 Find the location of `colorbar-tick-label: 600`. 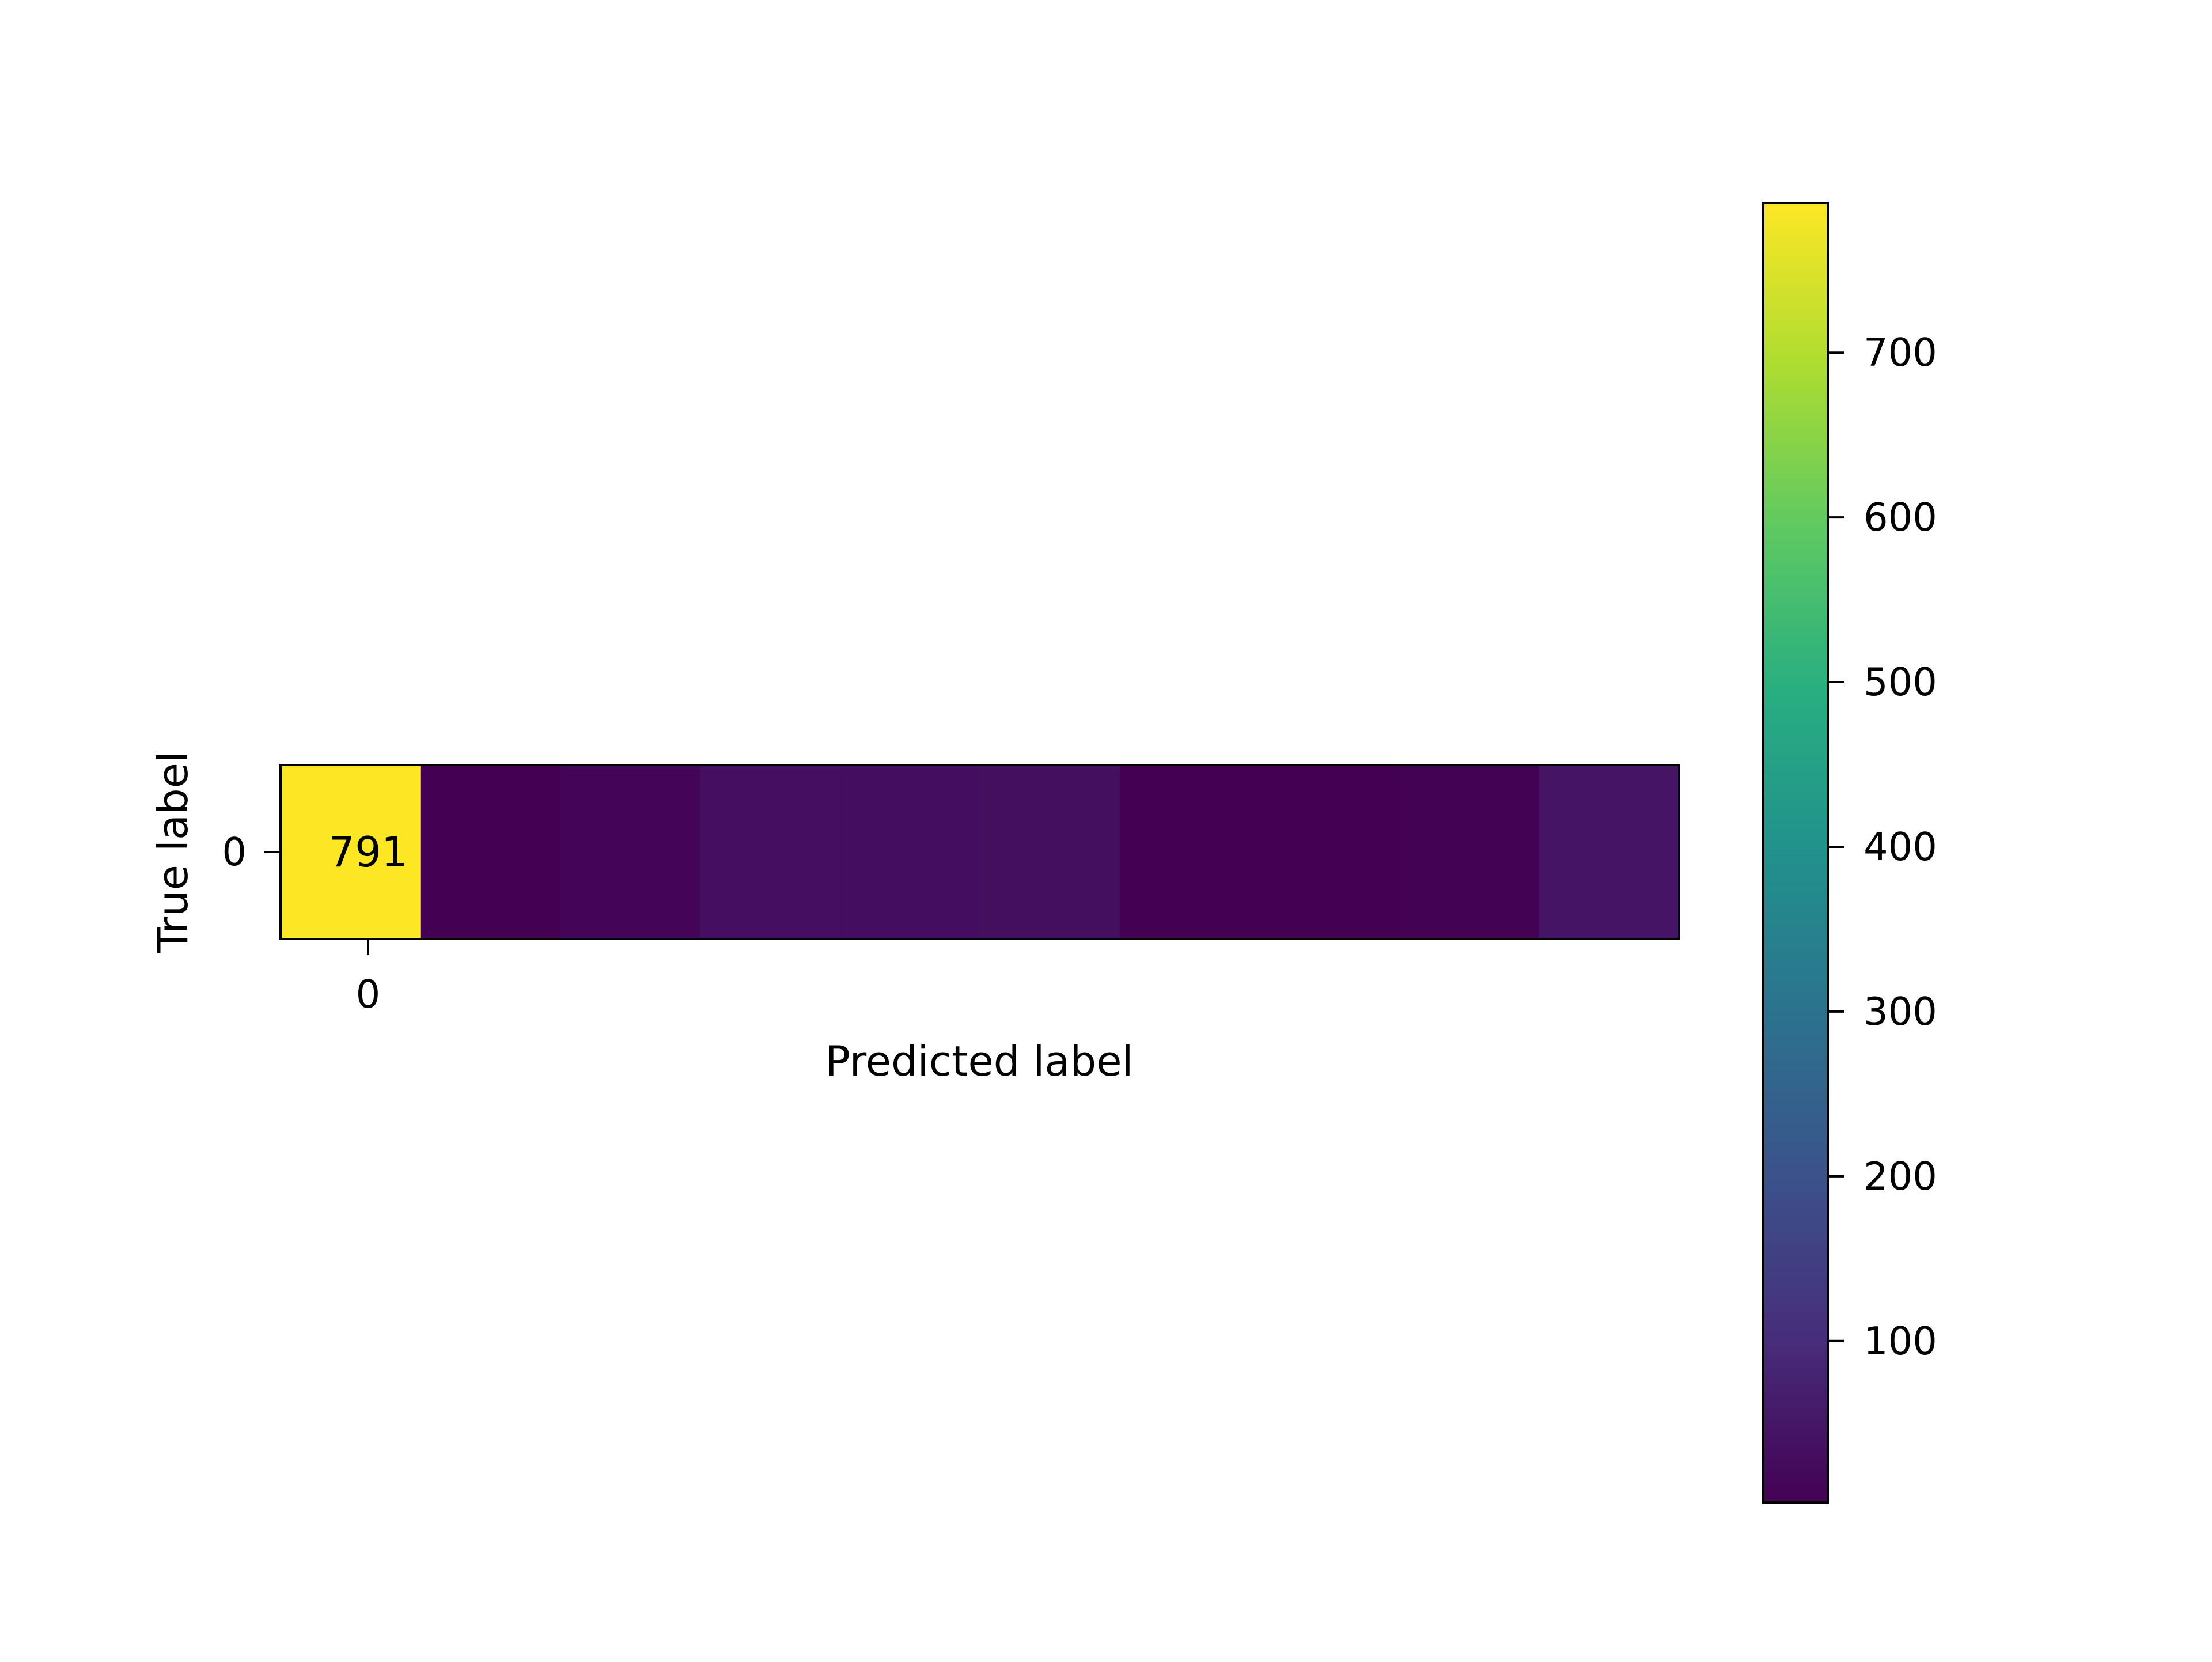

colorbar-tick-label: 600 is located at coordinates (1900, 517).